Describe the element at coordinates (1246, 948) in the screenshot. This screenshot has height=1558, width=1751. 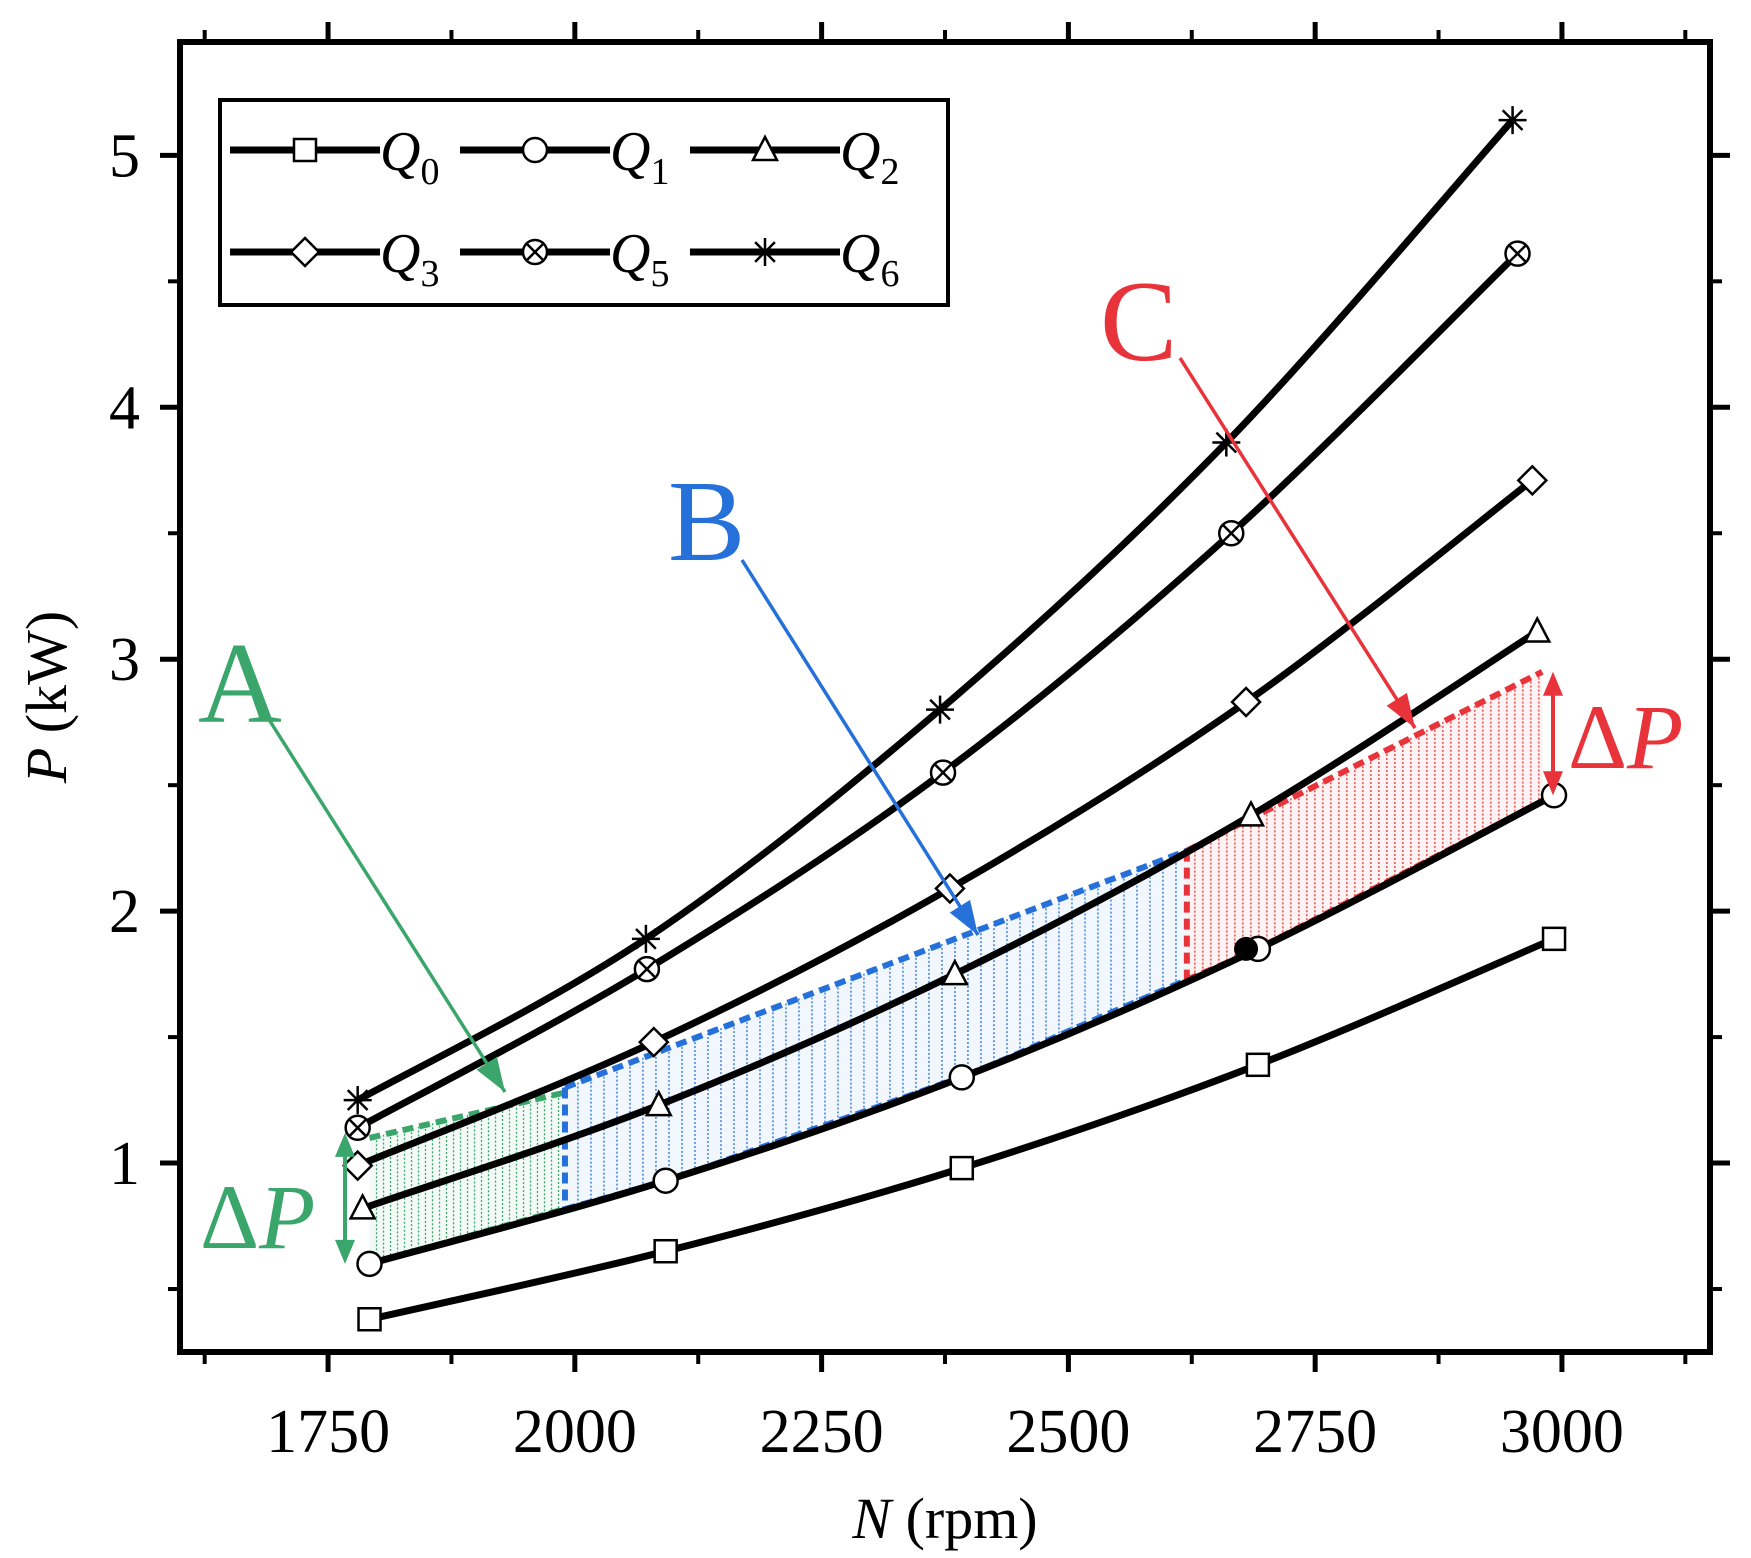
I see `intersection-dot` at that location.